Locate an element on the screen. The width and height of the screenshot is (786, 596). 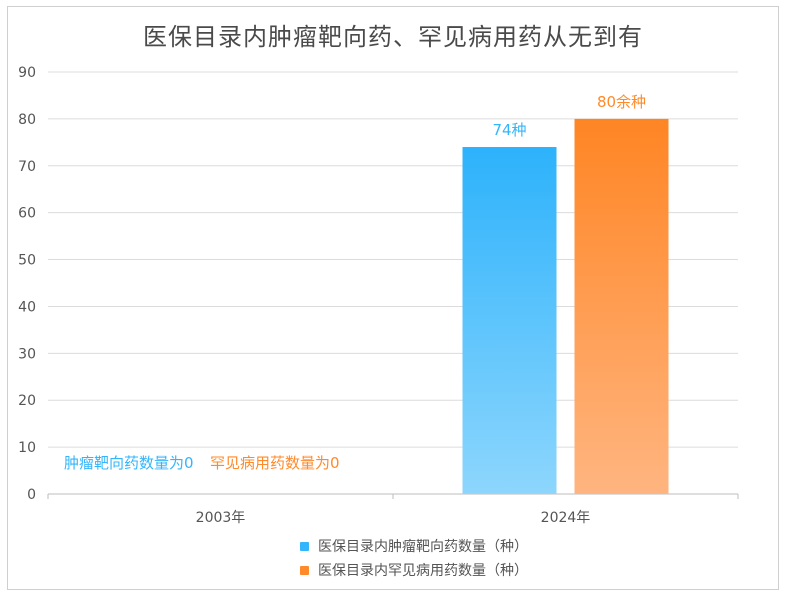
x-tick-label: 2024年 is located at coordinates (566, 518).